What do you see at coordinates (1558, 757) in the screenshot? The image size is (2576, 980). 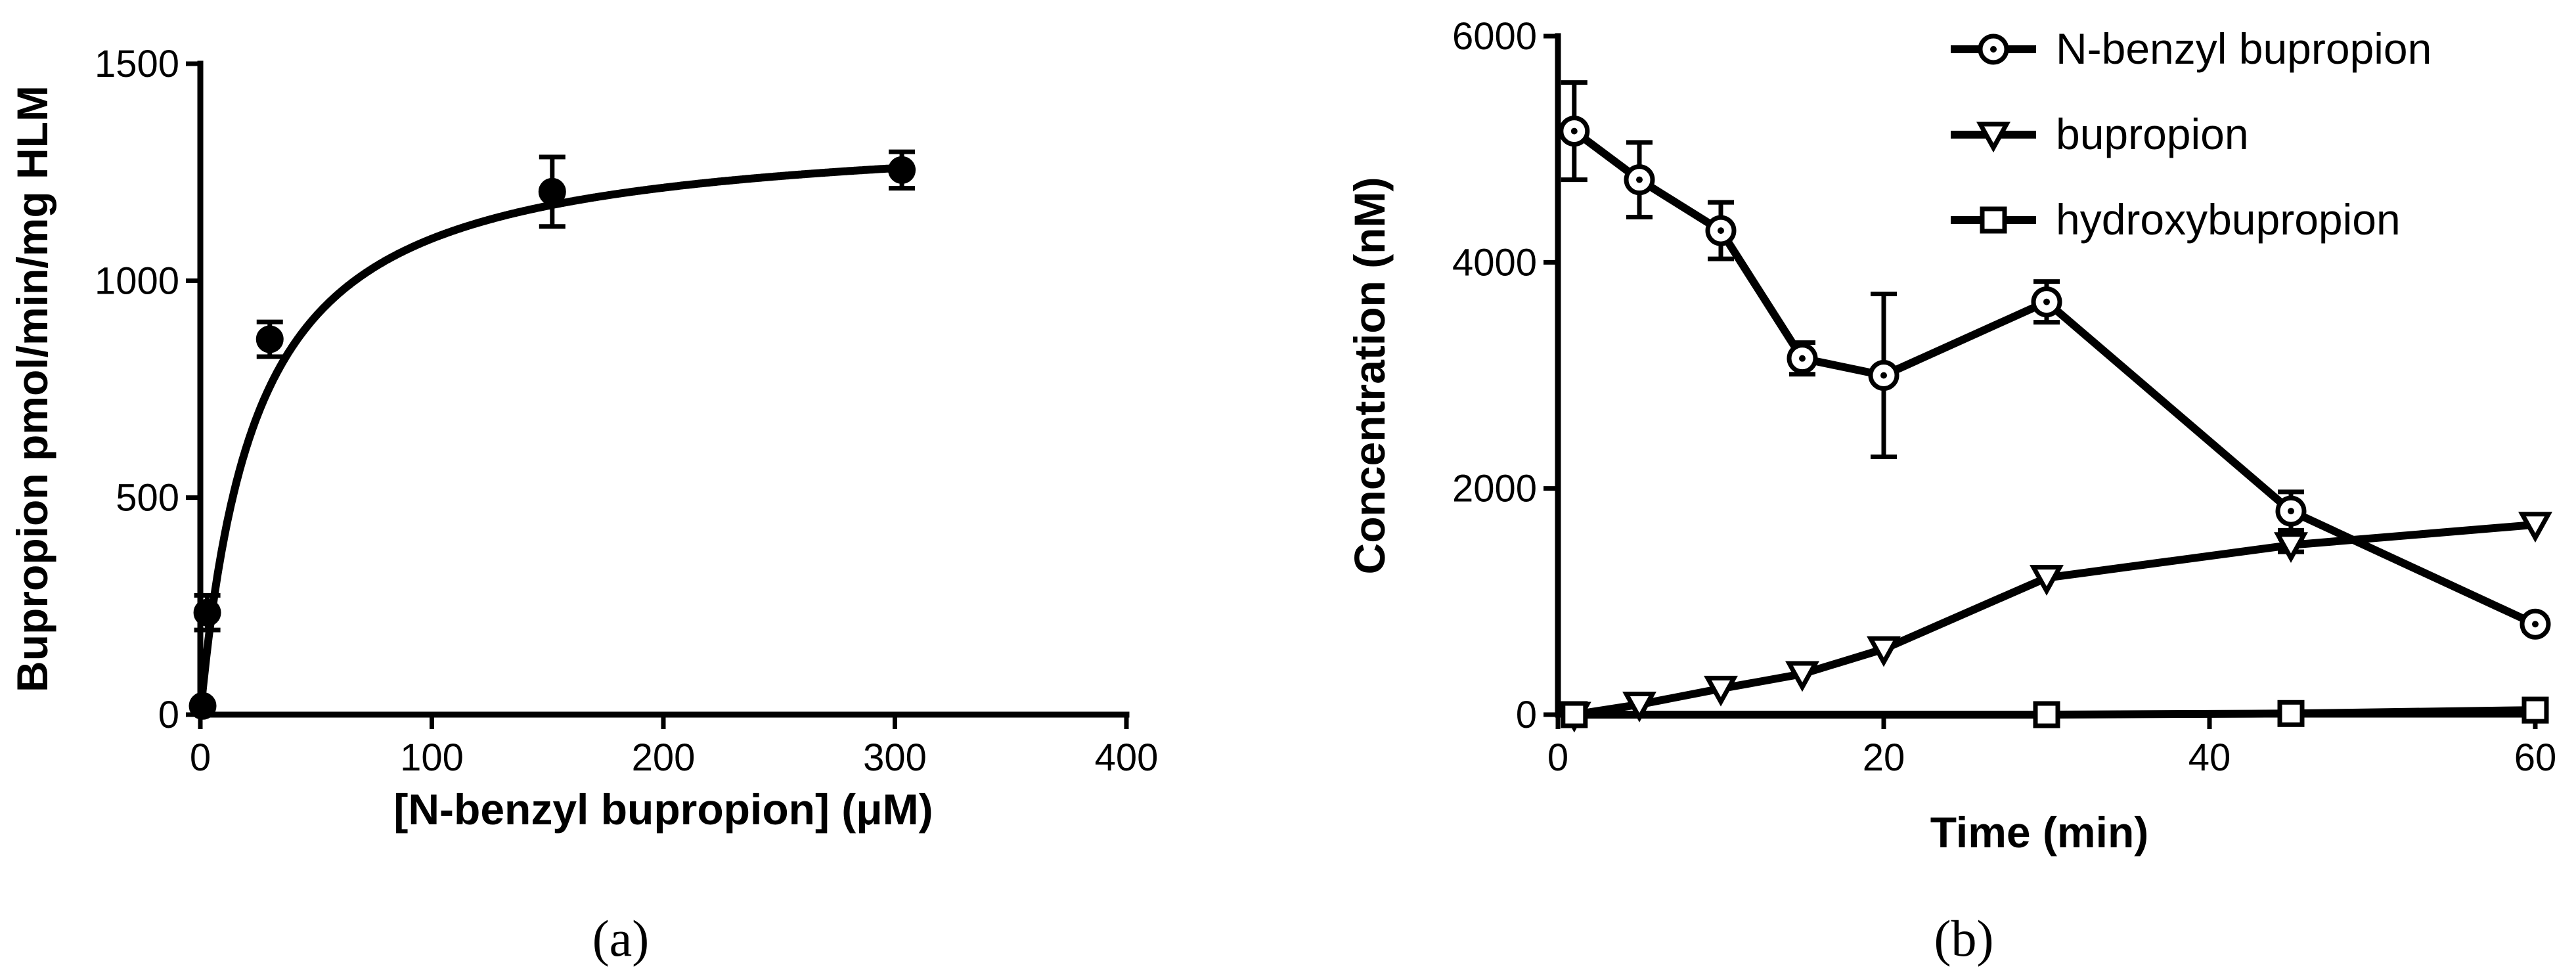 I see `chart-b-x-tick-label: 0` at bounding box center [1558, 757].